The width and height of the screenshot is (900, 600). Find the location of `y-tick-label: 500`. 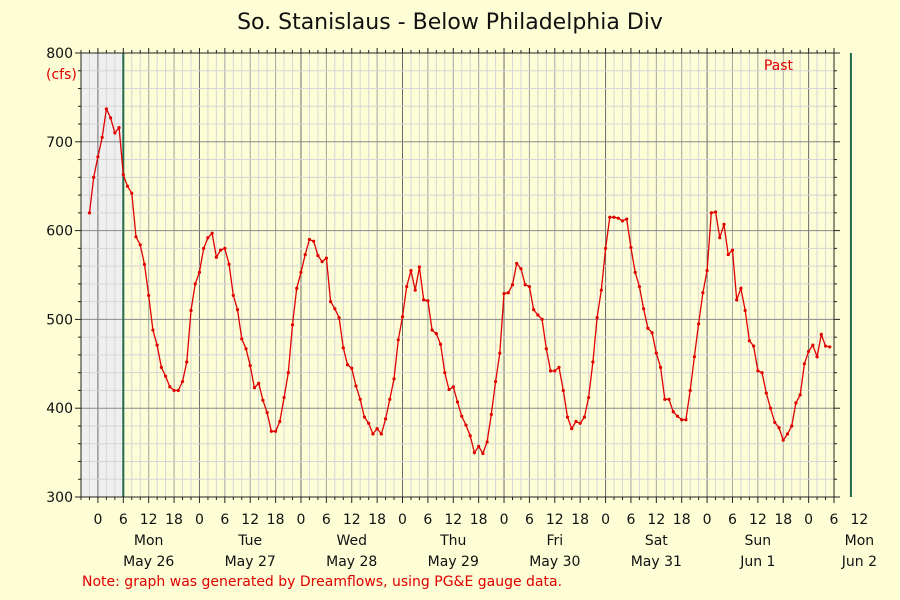

y-tick-label: 500 is located at coordinates (59, 320).